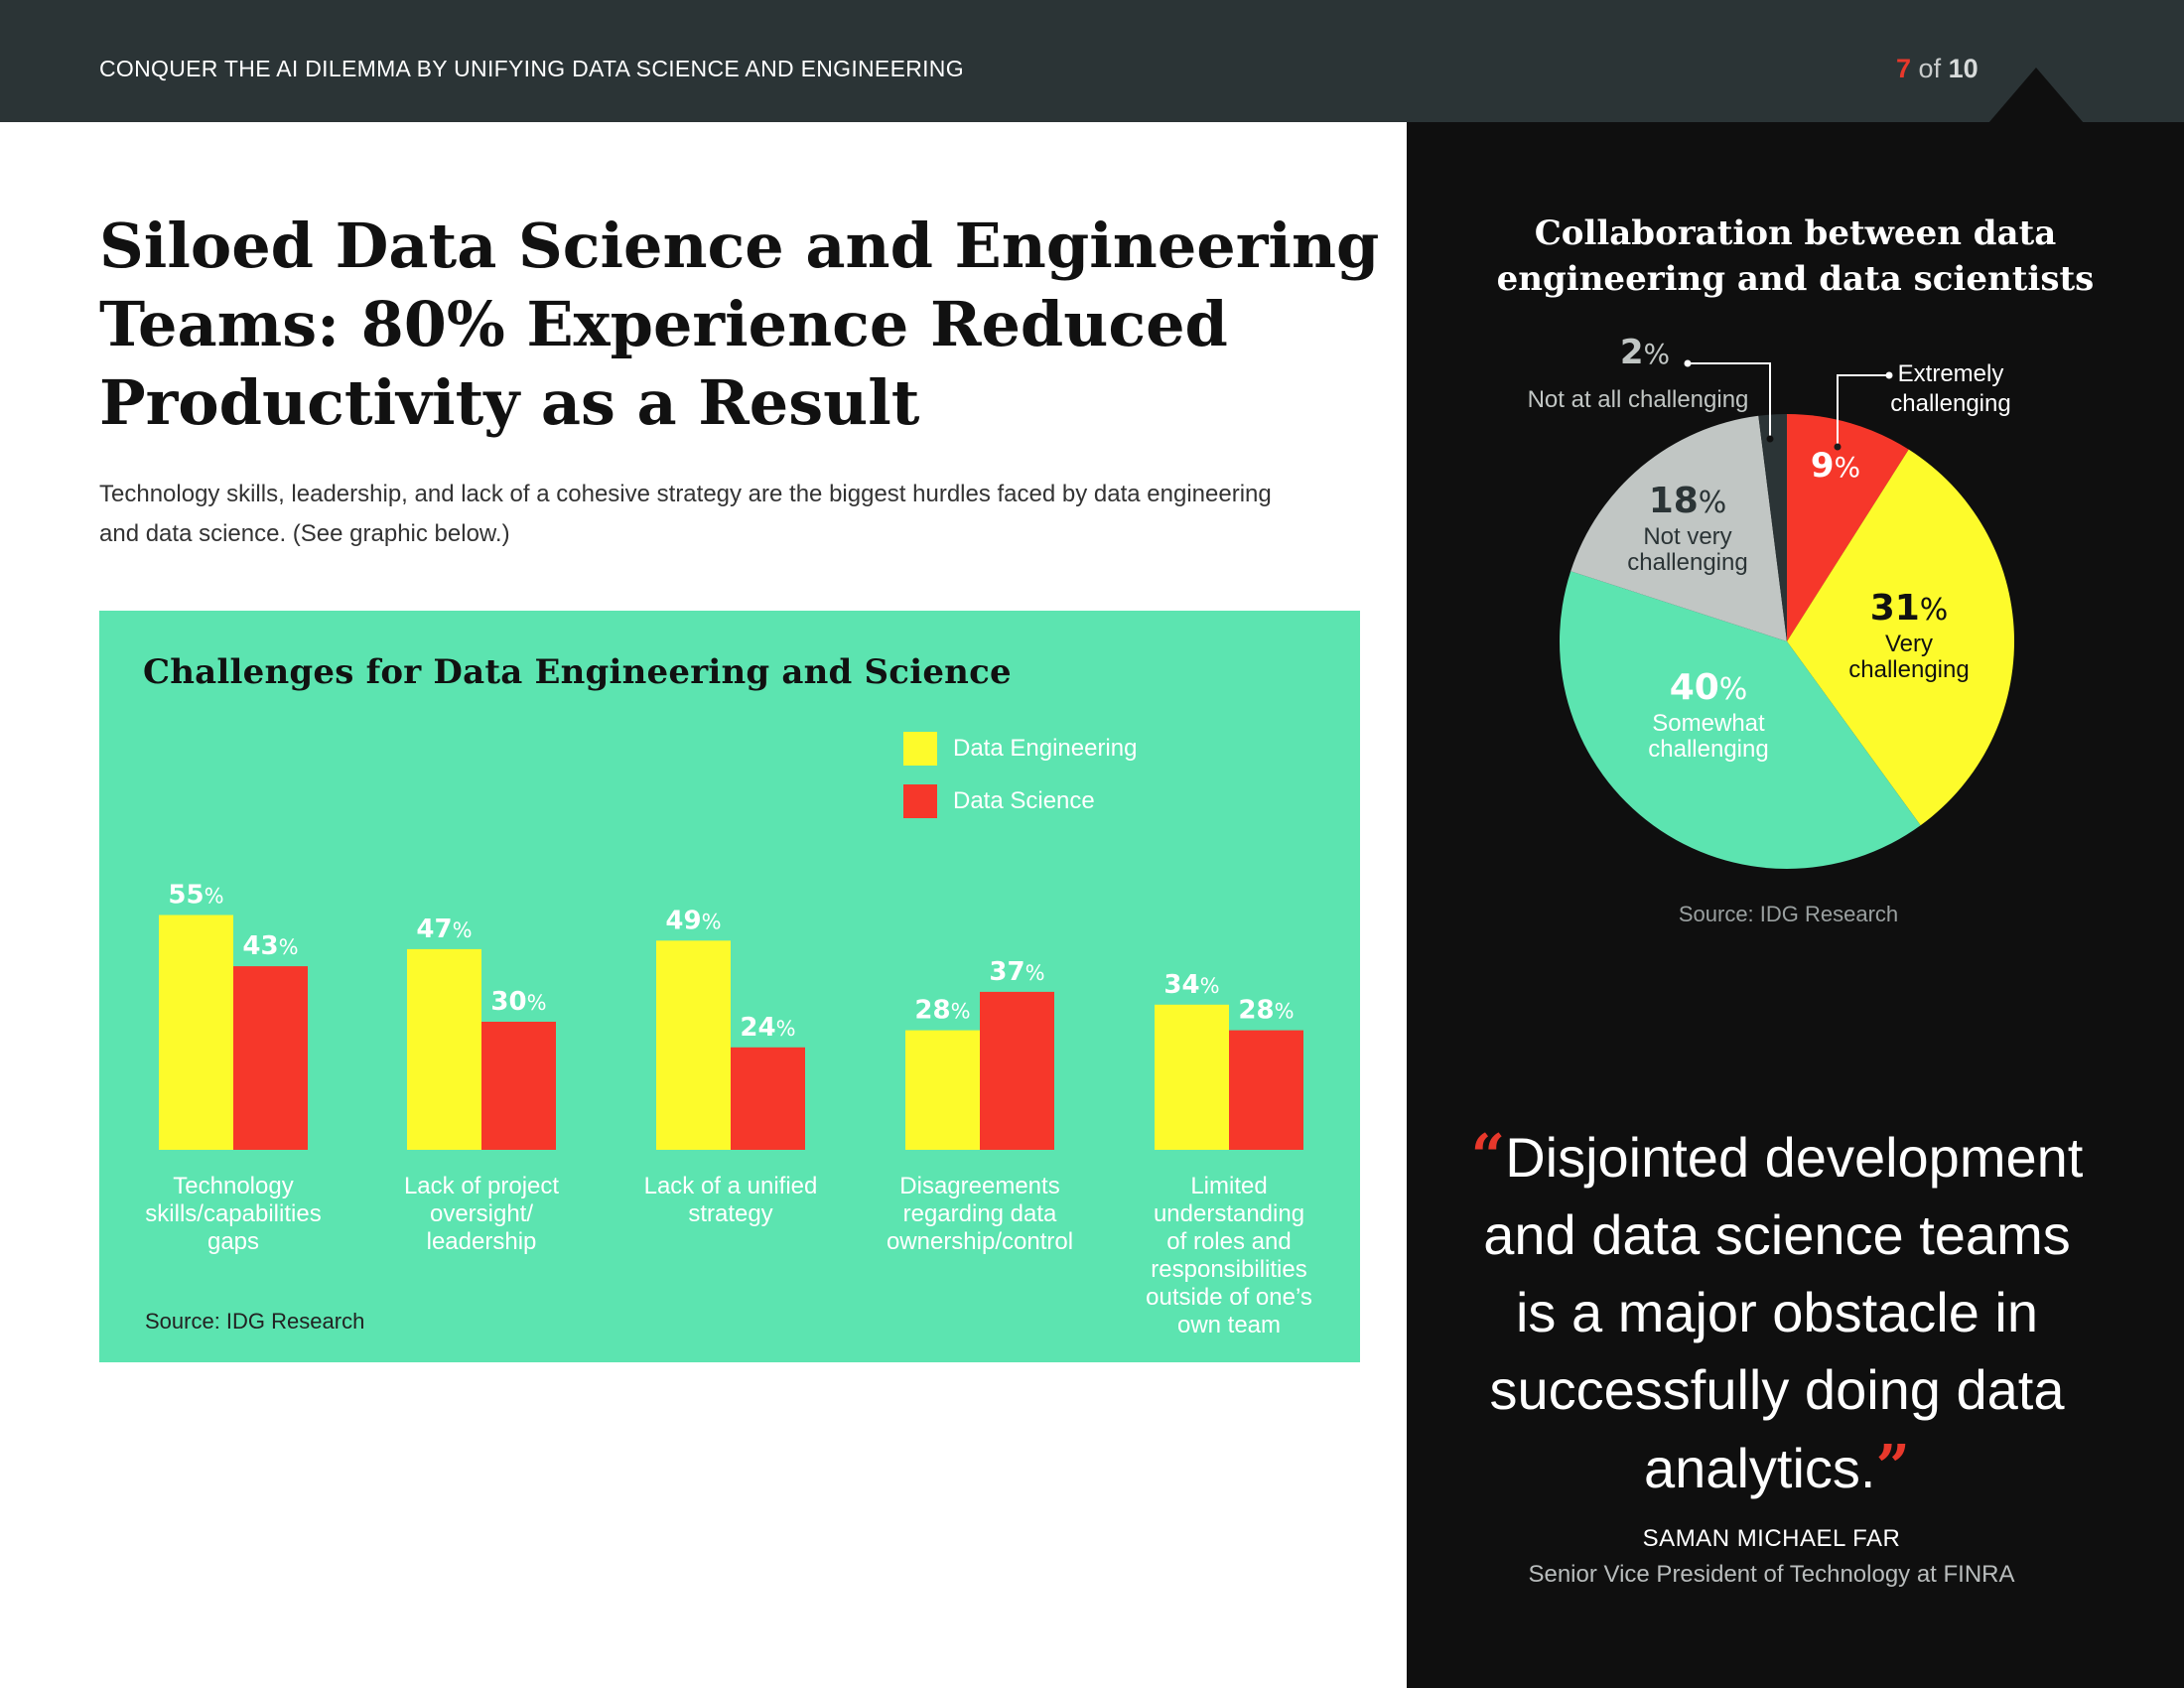  Describe the element at coordinates (1892, 1467) in the screenshot. I see `close-quote-mark: ”` at that location.